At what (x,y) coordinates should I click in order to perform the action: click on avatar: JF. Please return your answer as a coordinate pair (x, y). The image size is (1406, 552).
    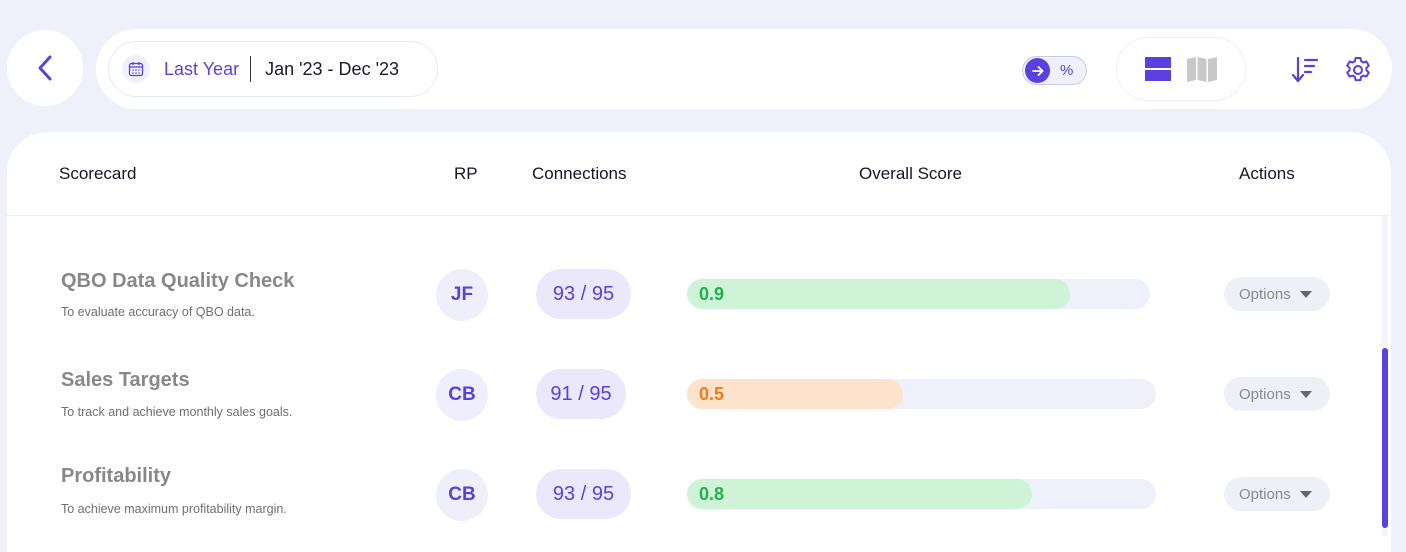
    Looking at the image, I should click on (462, 295).